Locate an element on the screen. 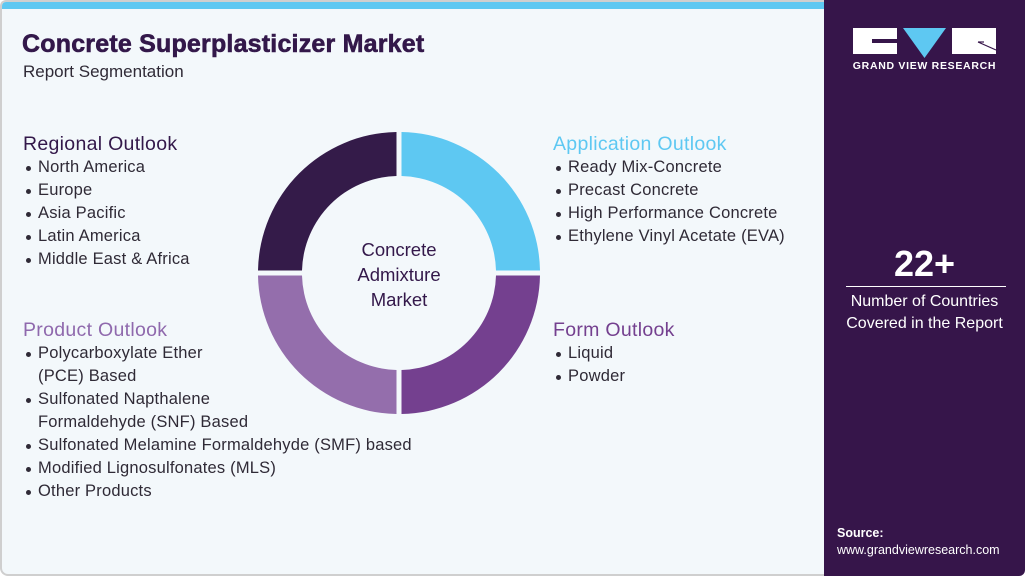 This screenshot has height=576, width=1025. page-title: Concrete Superplasticizer Market is located at coordinates (223, 44).